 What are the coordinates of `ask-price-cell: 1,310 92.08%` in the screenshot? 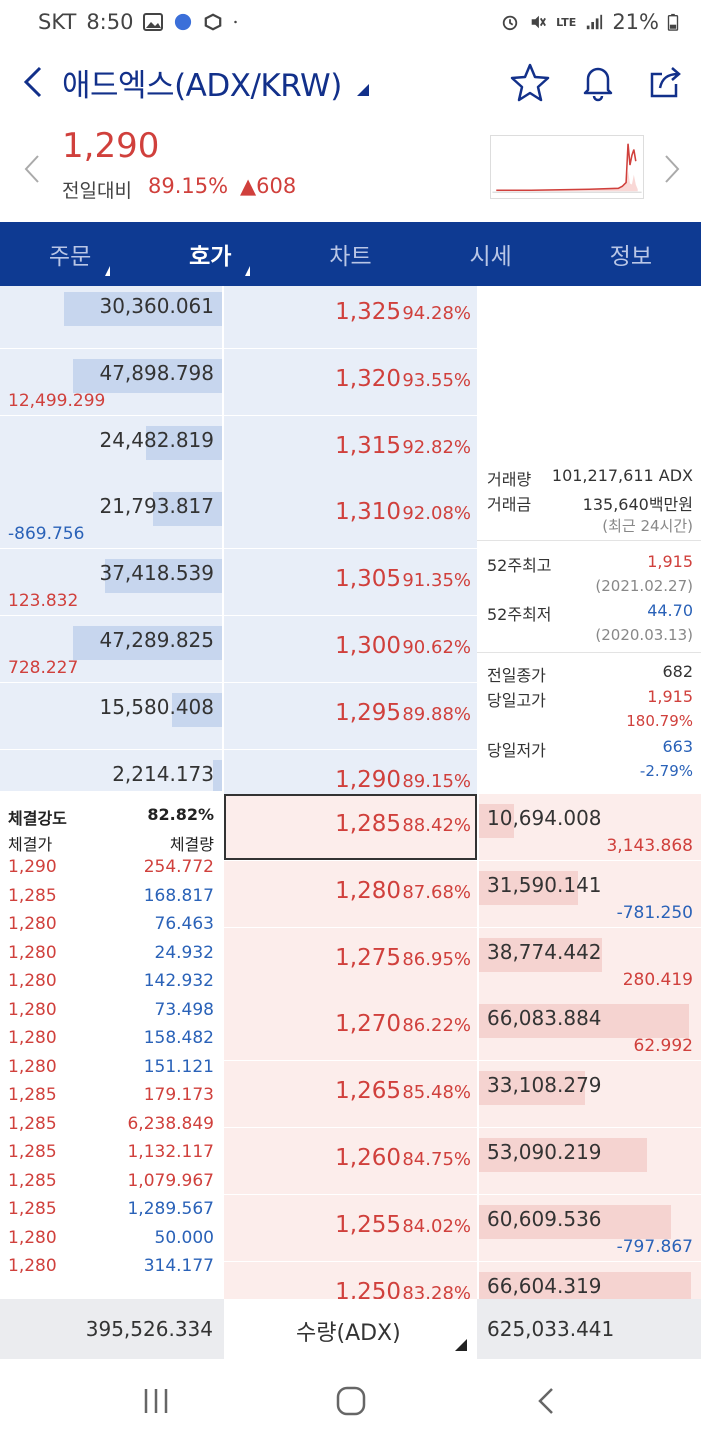 It's located at (350, 515).